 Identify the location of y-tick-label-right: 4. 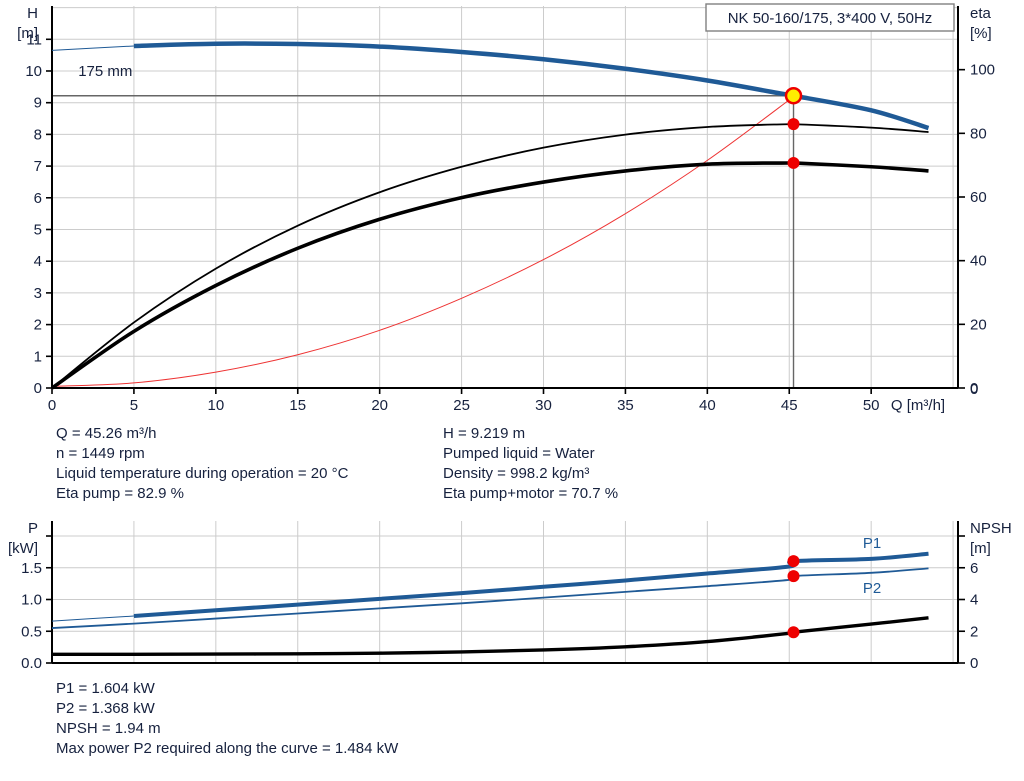
(974, 600).